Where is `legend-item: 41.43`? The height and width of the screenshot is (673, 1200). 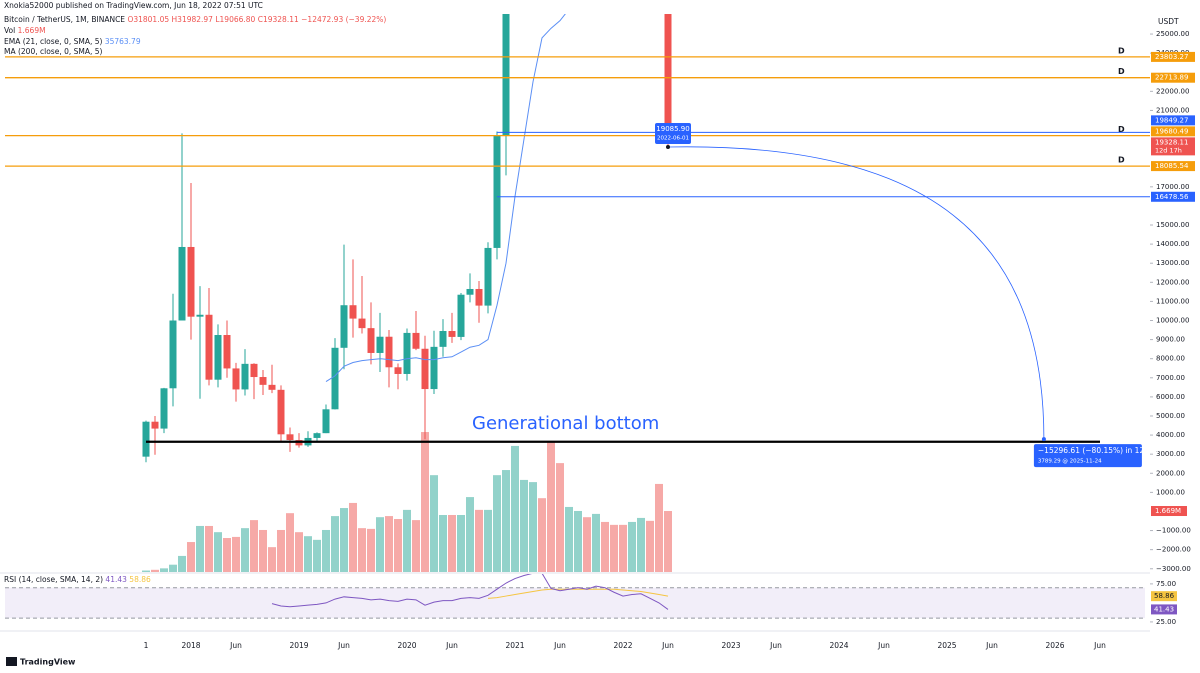
legend-item: 41.43 is located at coordinates (116, 579).